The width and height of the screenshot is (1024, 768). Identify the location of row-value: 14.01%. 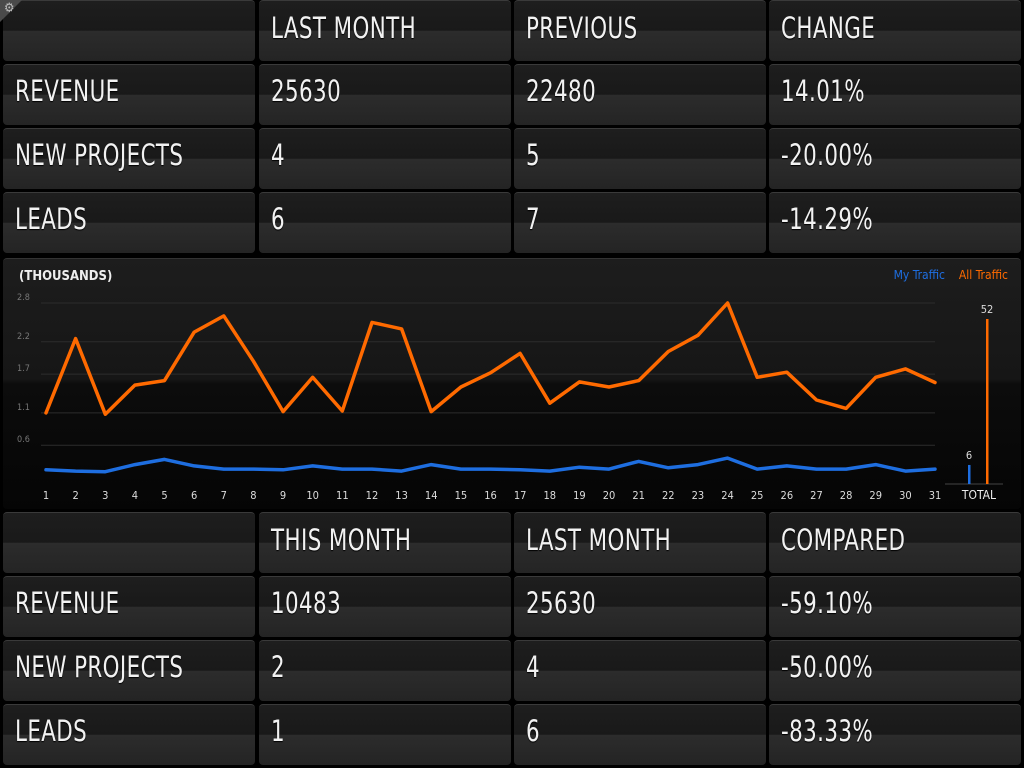
(823, 91).